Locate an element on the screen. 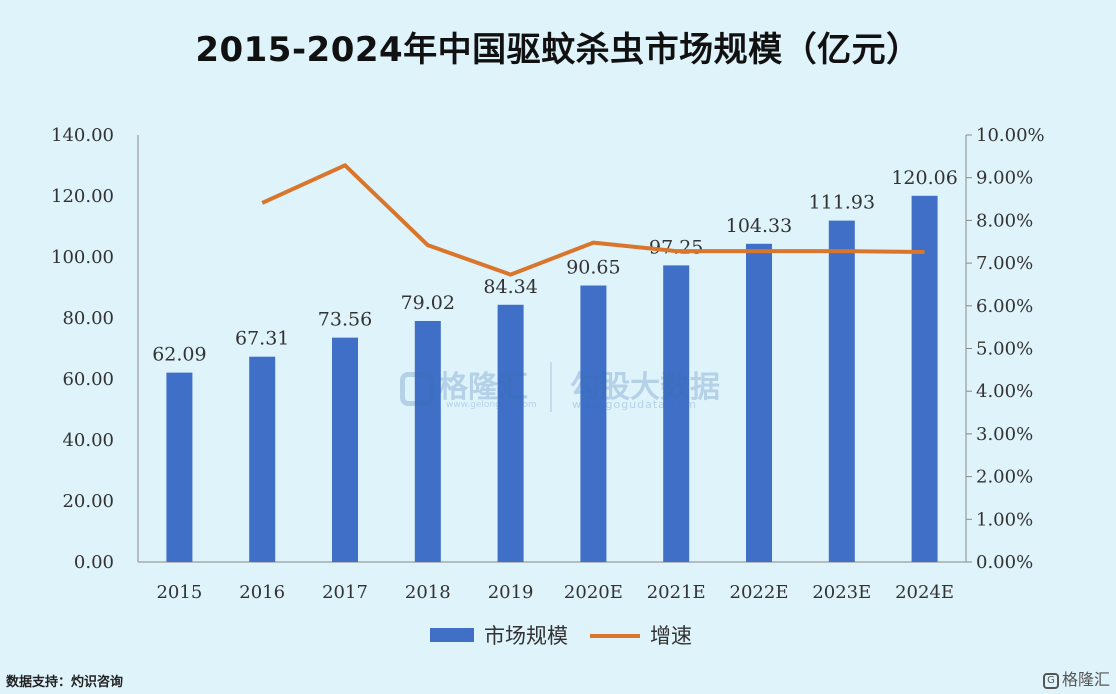 Image resolution: width=1116 pixels, height=694 pixels. x-tick-label: 2019 is located at coordinates (511, 592).